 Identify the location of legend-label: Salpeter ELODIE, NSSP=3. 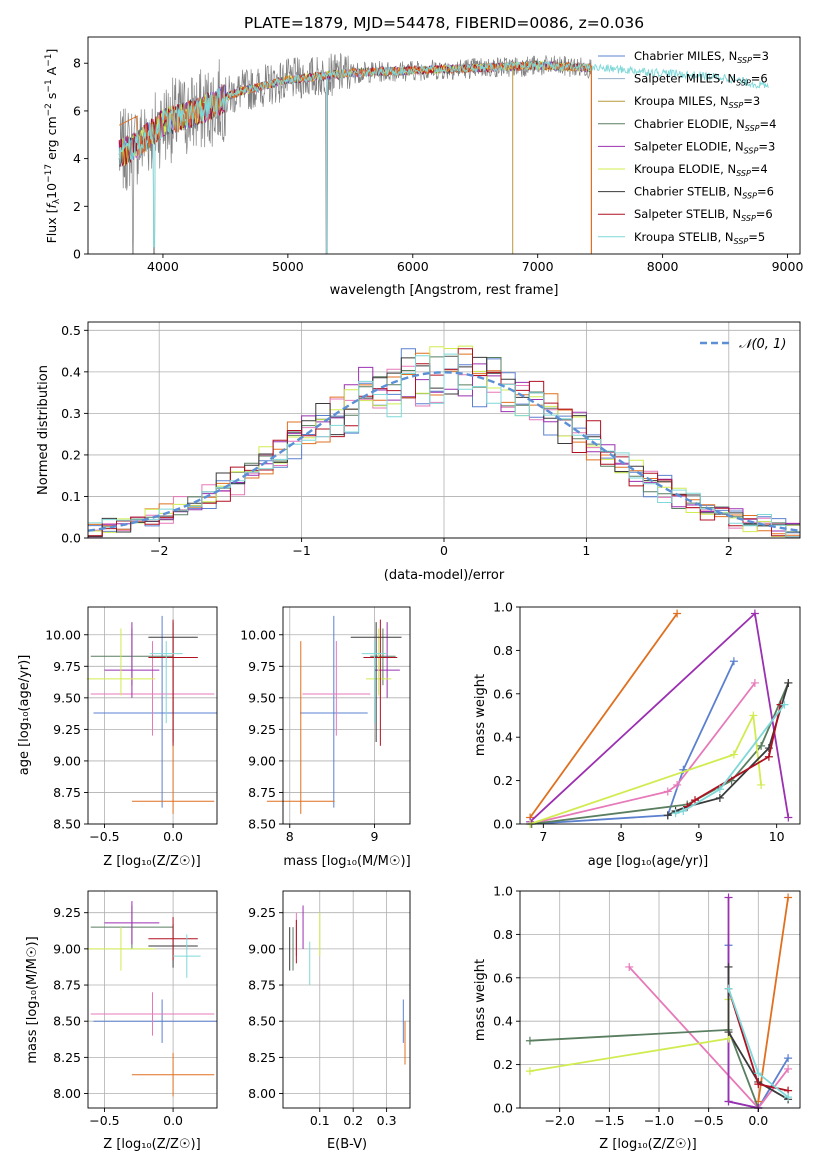
(704, 147).